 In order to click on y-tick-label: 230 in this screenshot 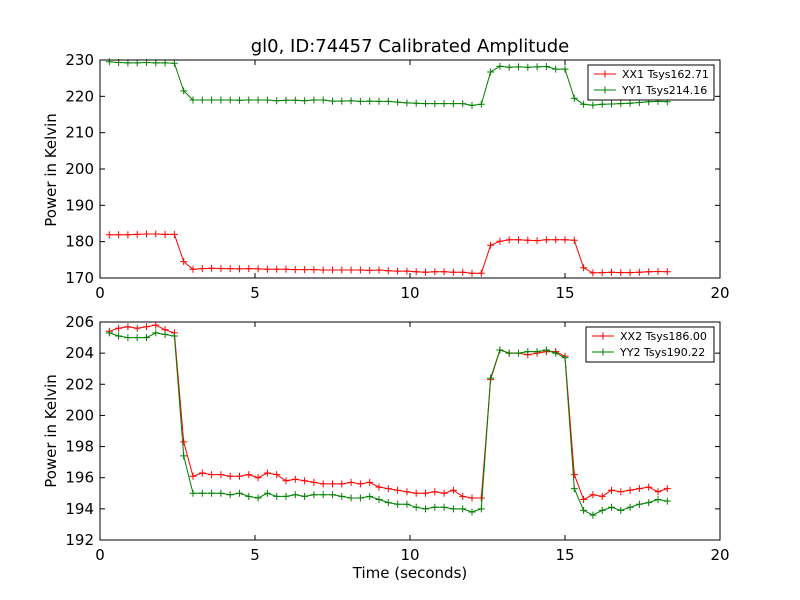, I will do `click(79, 60)`.